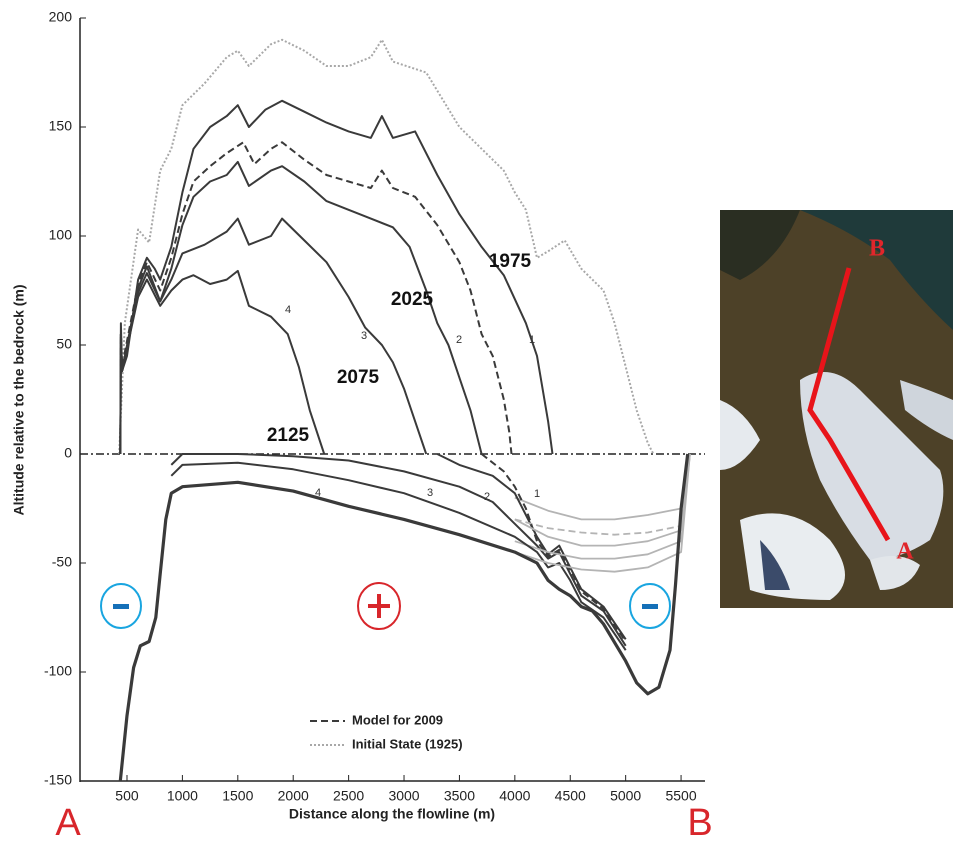  Describe the element at coordinates (407, 743) in the screenshot. I see `legend-label: Initial State (1925)` at that location.